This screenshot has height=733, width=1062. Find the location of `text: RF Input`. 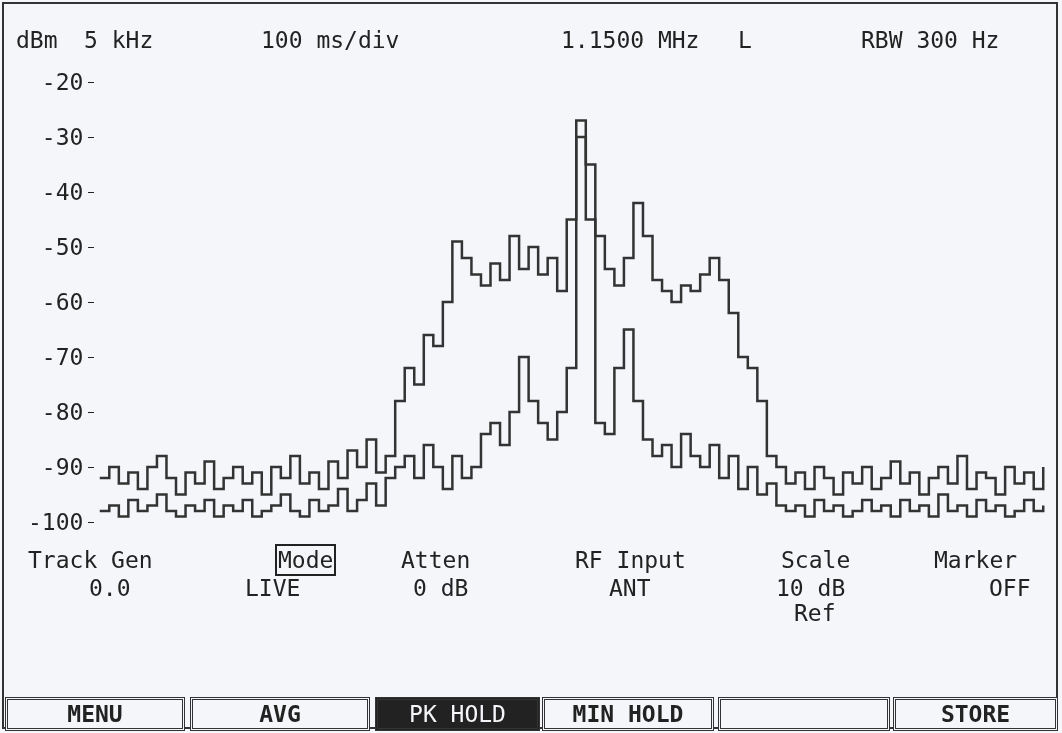

text: RF Input is located at coordinates (630, 560).